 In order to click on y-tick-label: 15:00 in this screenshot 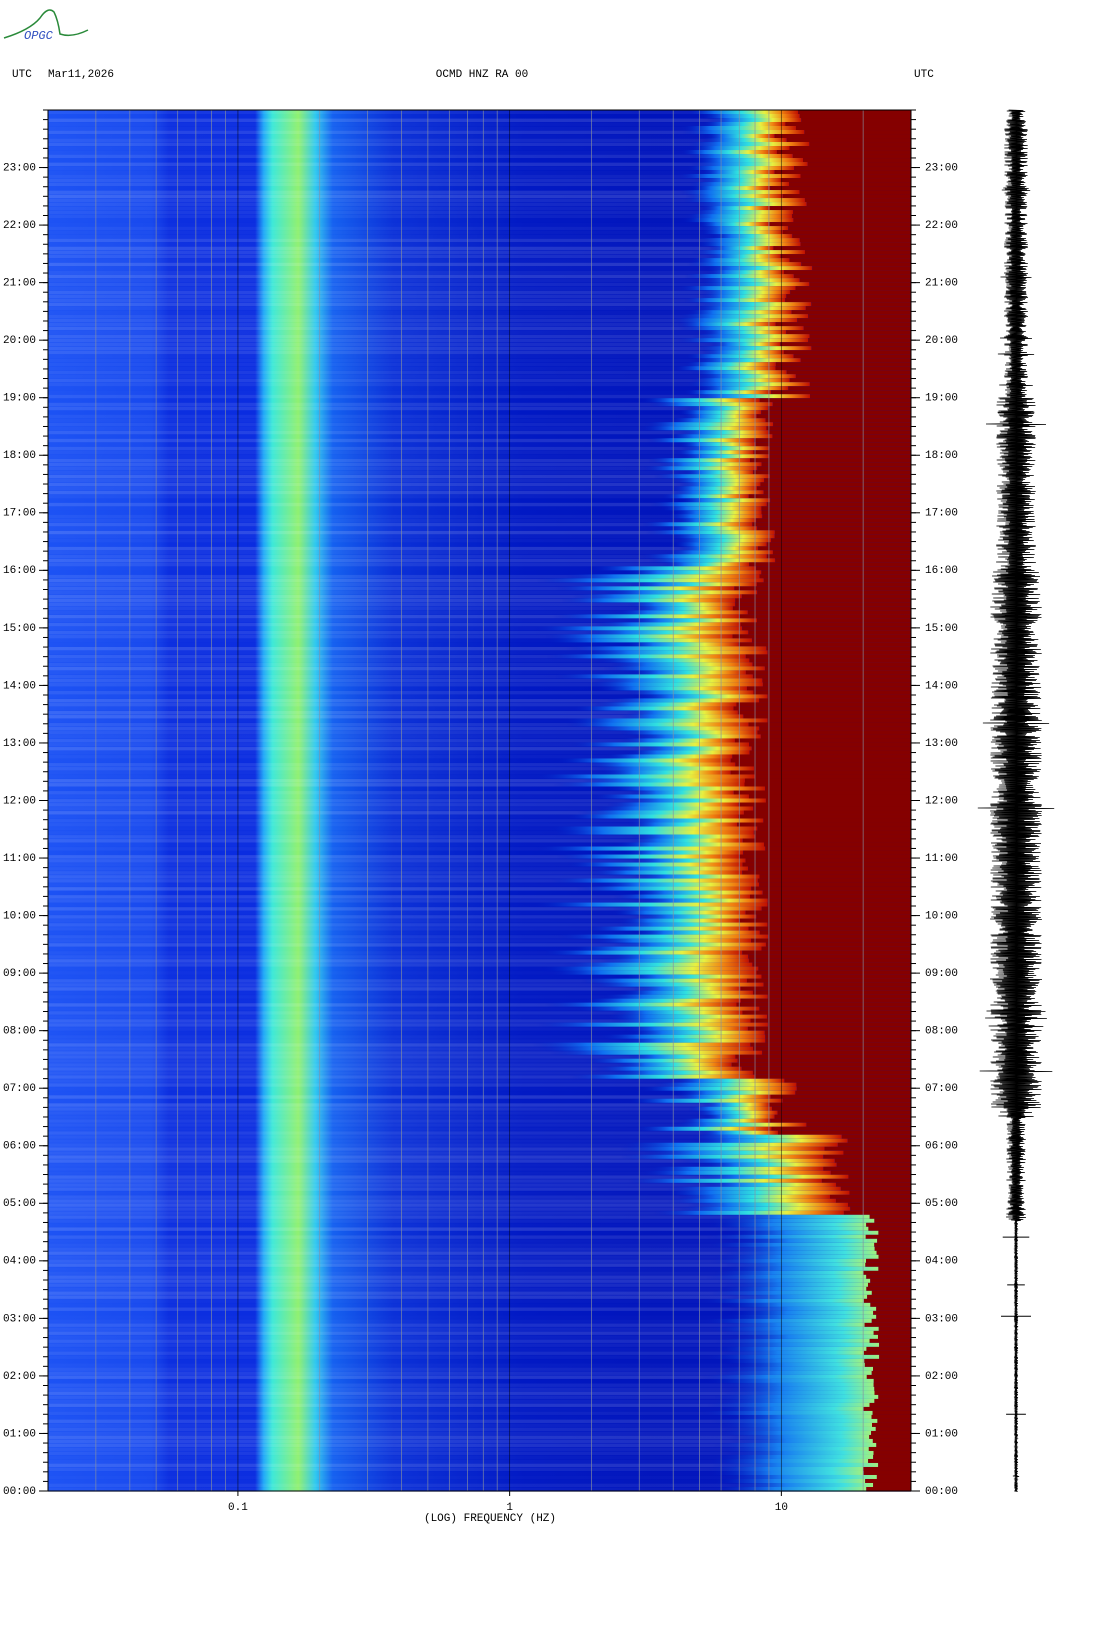, I will do `click(19, 629)`.